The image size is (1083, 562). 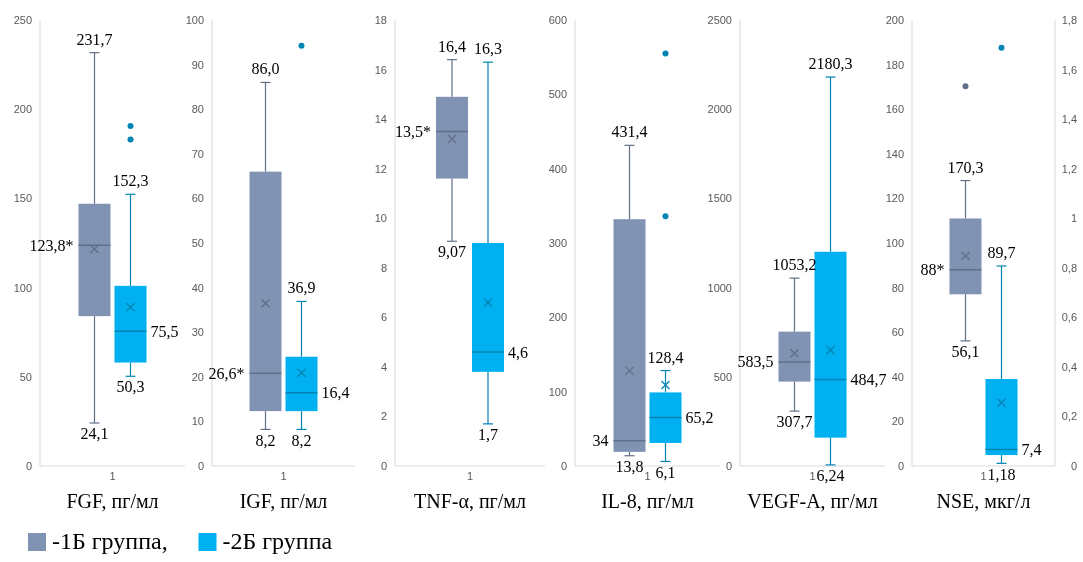 What do you see at coordinates (1069, 20) in the screenshot?
I see `y2-tick-label: 1,8` at bounding box center [1069, 20].